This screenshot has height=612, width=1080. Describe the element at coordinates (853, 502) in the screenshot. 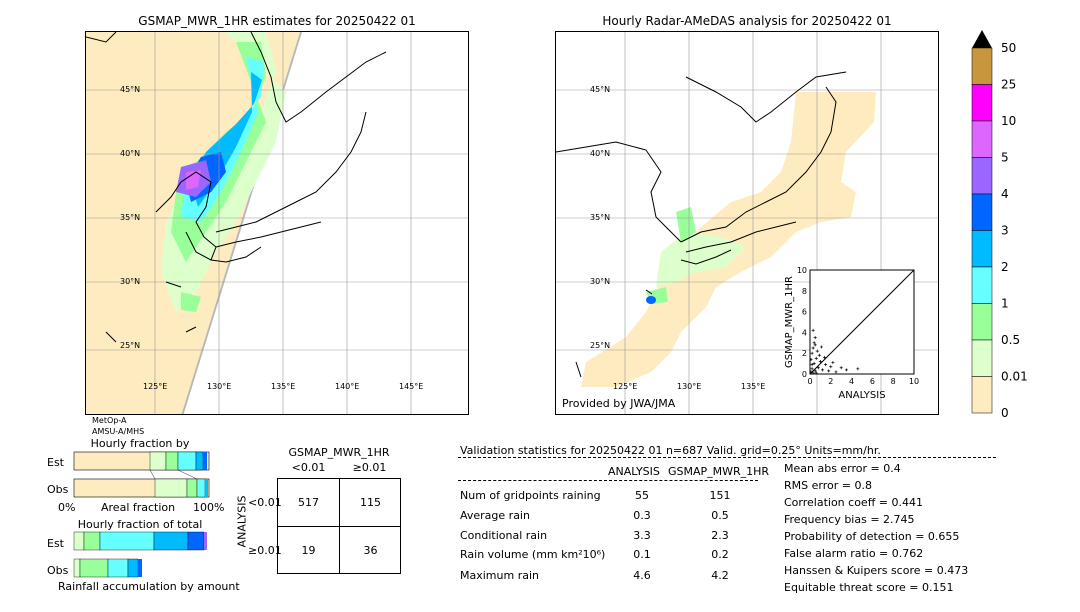

I see `score-corr: Correlation coeff = 0.441` at that location.